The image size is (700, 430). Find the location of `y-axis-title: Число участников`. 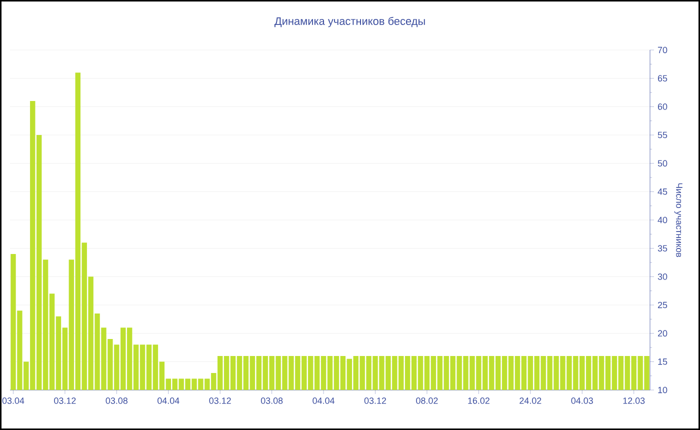

y-axis-title: Число участников is located at coordinates (678, 220).